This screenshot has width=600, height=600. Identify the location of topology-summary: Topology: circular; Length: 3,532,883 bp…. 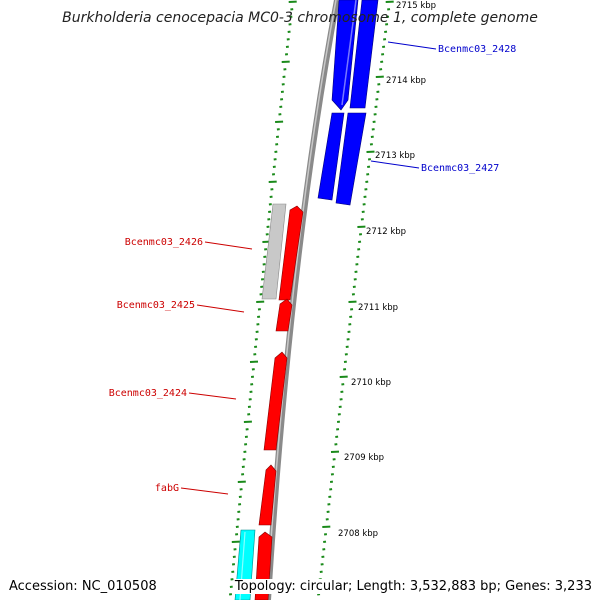
(413, 586).